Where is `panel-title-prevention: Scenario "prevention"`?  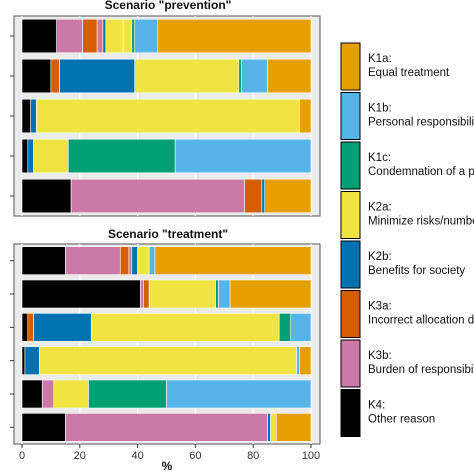 panel-title-prevention: Scenario "prevention" is located at coordinates (168, 6).